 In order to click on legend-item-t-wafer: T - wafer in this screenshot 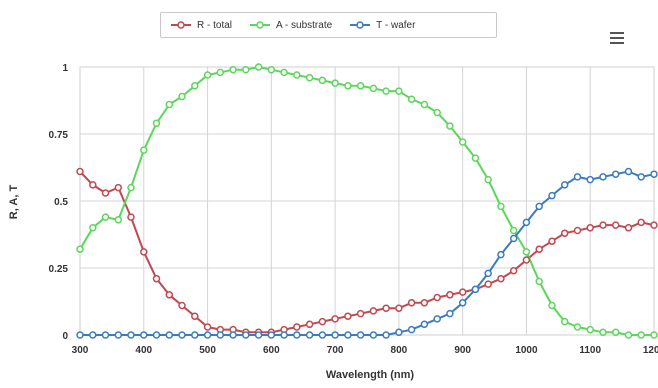, I will do `click(382, 25)`.